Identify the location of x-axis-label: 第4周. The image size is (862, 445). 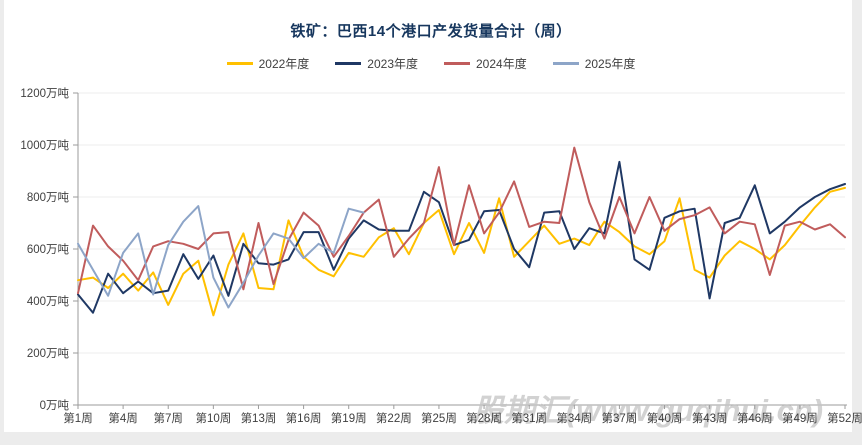
(122, 418).